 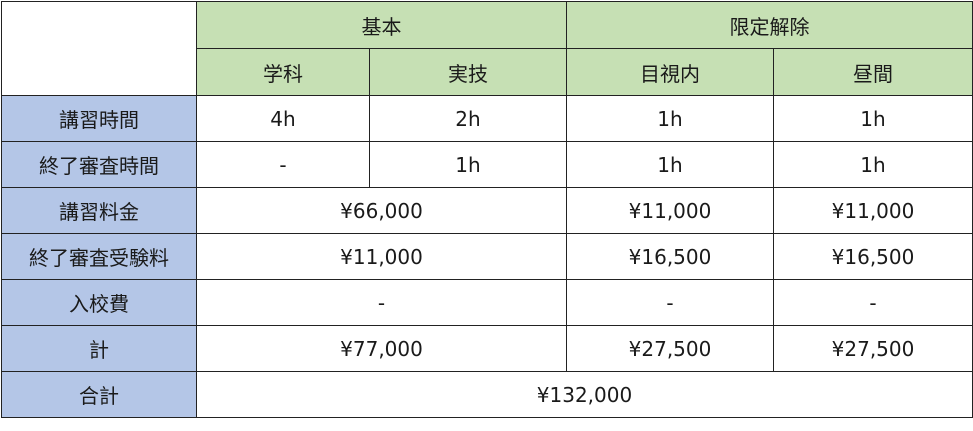 I want to click on grand-total-cell: ¥132,000, so click(x=584, y=394).